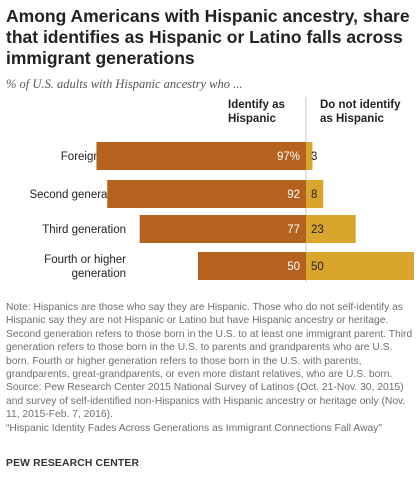 The width and height of the screenshot is (420, 482). Describe the element at coordinates (317, 230) in the screenshot. I see `data-label-not-identify: 23` at that location.